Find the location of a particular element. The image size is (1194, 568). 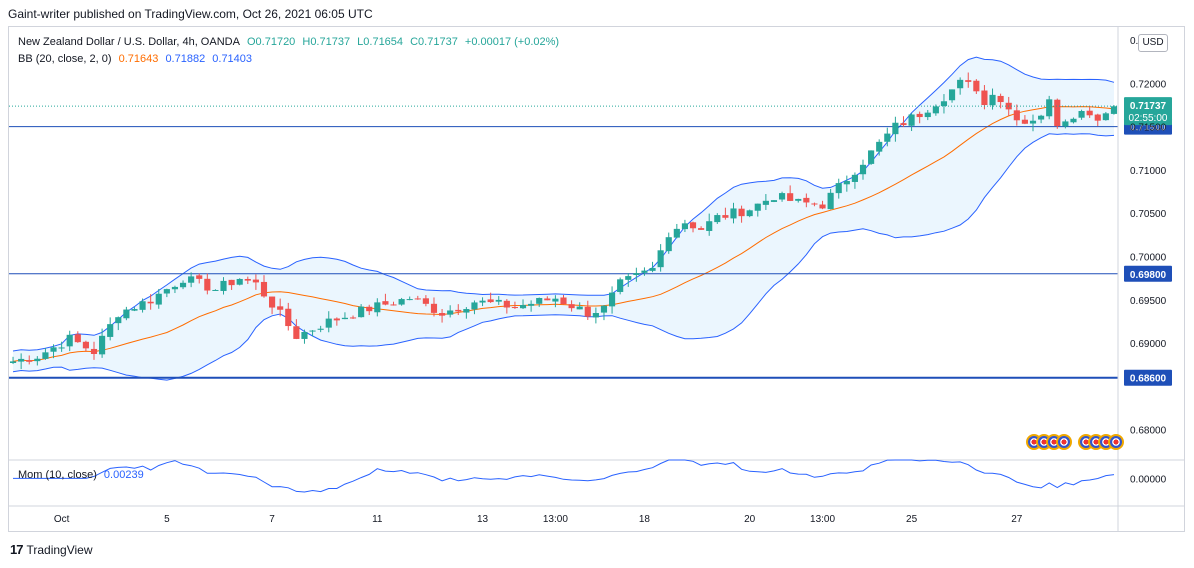

currency-button: USD is located at coordinates (1153, 43).